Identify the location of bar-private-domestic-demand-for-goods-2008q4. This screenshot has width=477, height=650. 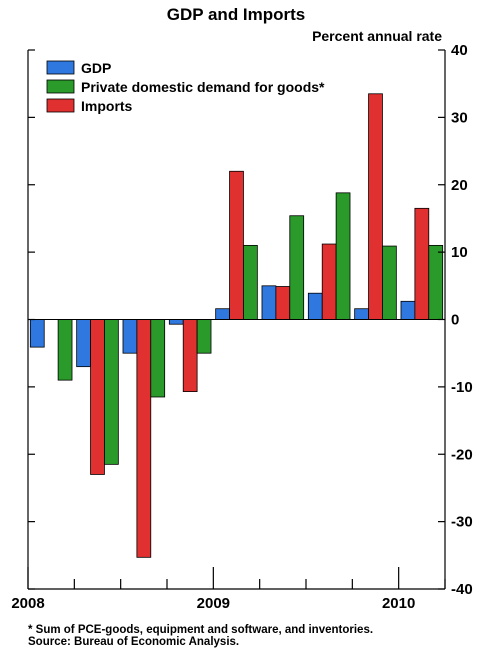
(204, 336).